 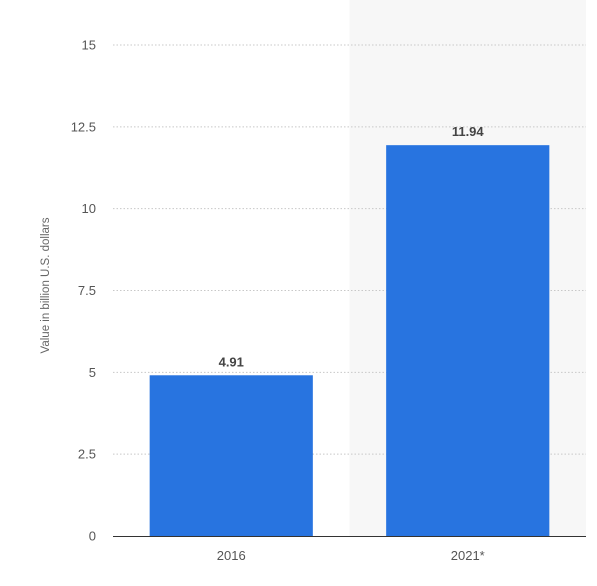 What do you see at coordinates (89, 45) in the screenshot?
I see `y-tick-label: 15` at bounding box center [89, 45].